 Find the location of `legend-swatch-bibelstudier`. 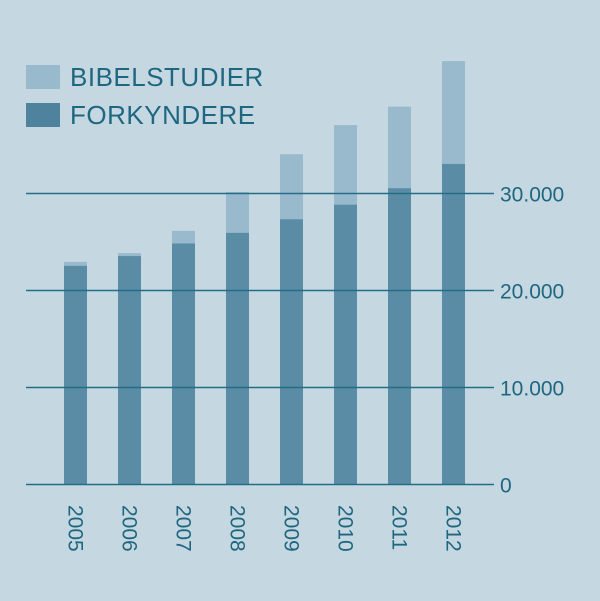

legend-swatch-bibelstudier is located at coordinates (43, 77).